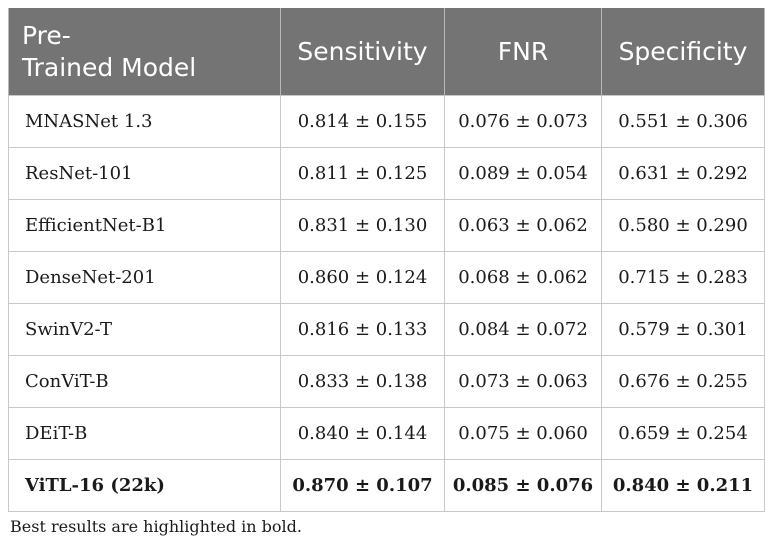 The image size is (772, 551). Describe the element at coordinates (523, 433) in the screenshot. I see `cell-fnr: 0.075 ± 0.060` at that location.